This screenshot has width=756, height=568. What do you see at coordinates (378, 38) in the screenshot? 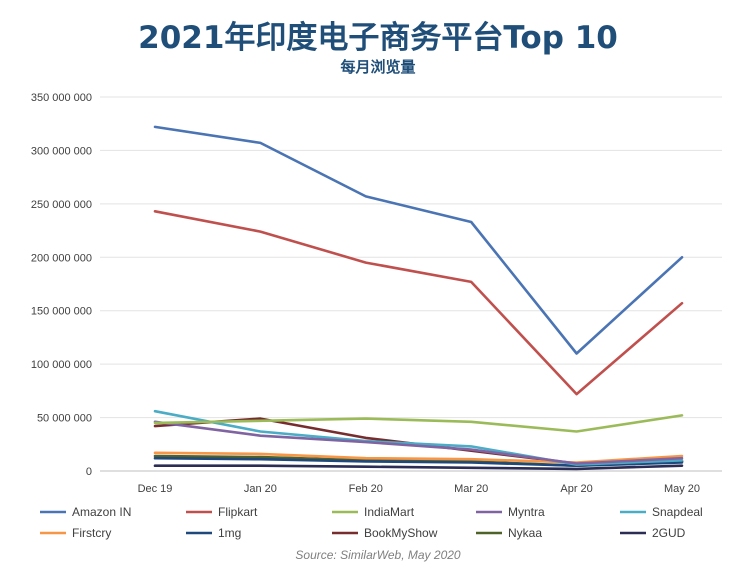
I see `chart-title: 2021年印度电子商务平台Top 10` at bounding box center [378, 38].